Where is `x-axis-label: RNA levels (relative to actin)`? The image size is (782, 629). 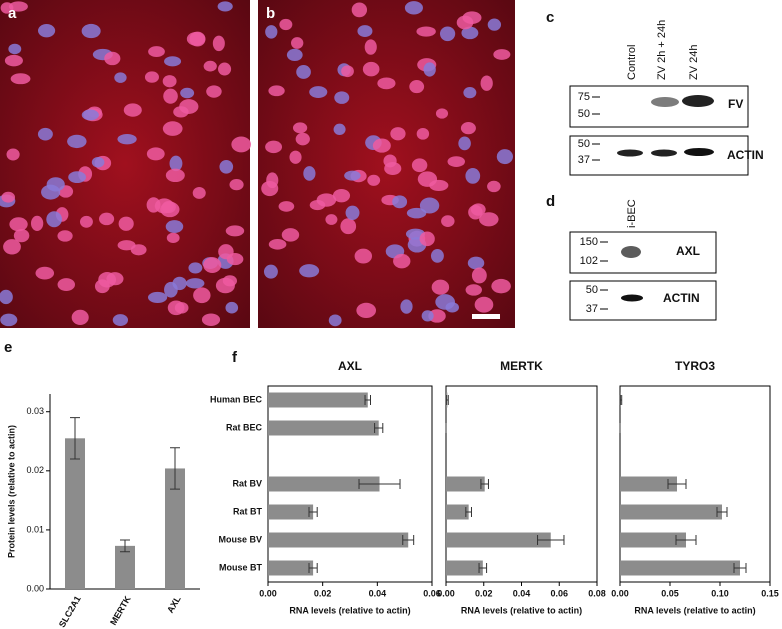
x-axis-label: RNA levels (relative to actin) is located at coordinates (694, 610).